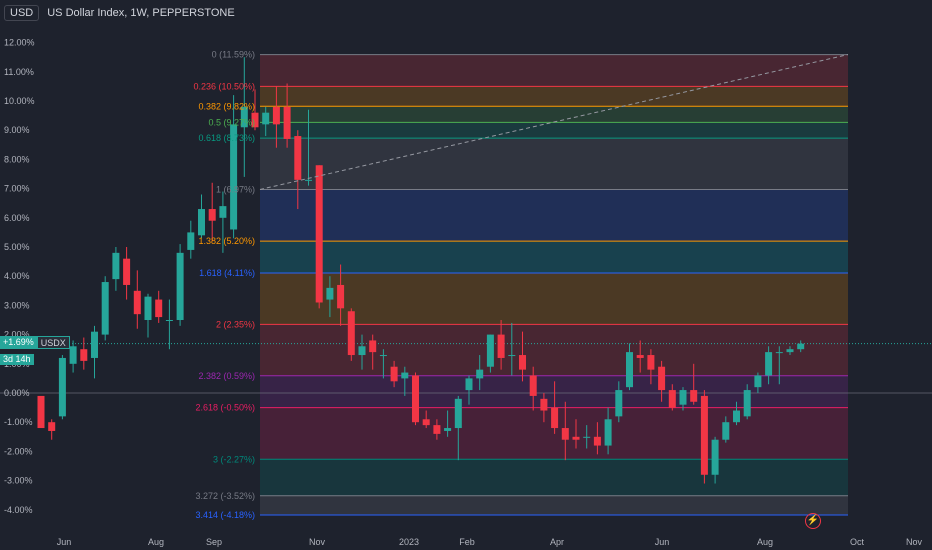  What do you see at coordinates (233, 55) in the screenshot?
I see `fib-level-label: 0 (11.59%)` at bounding box center [233, 55].